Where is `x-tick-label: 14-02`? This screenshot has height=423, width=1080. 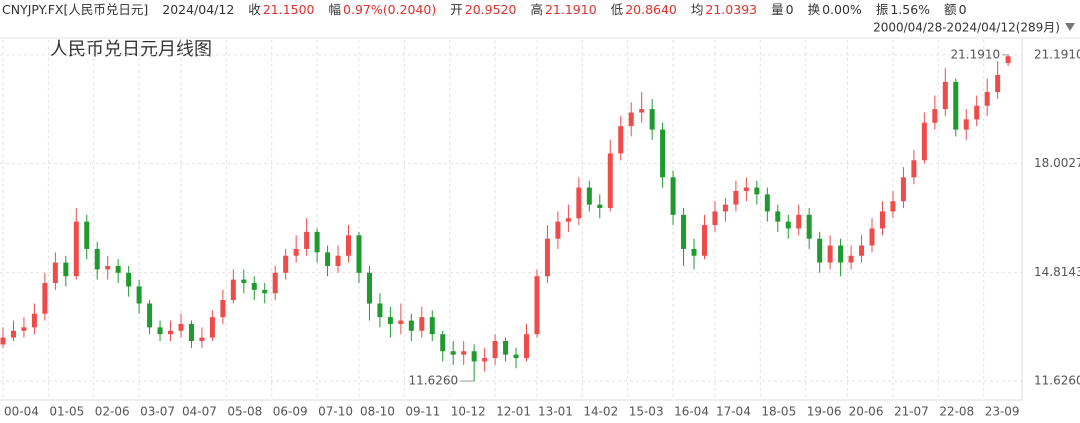
x-tick-label: 14-02 is located at coordinates (600, 412).